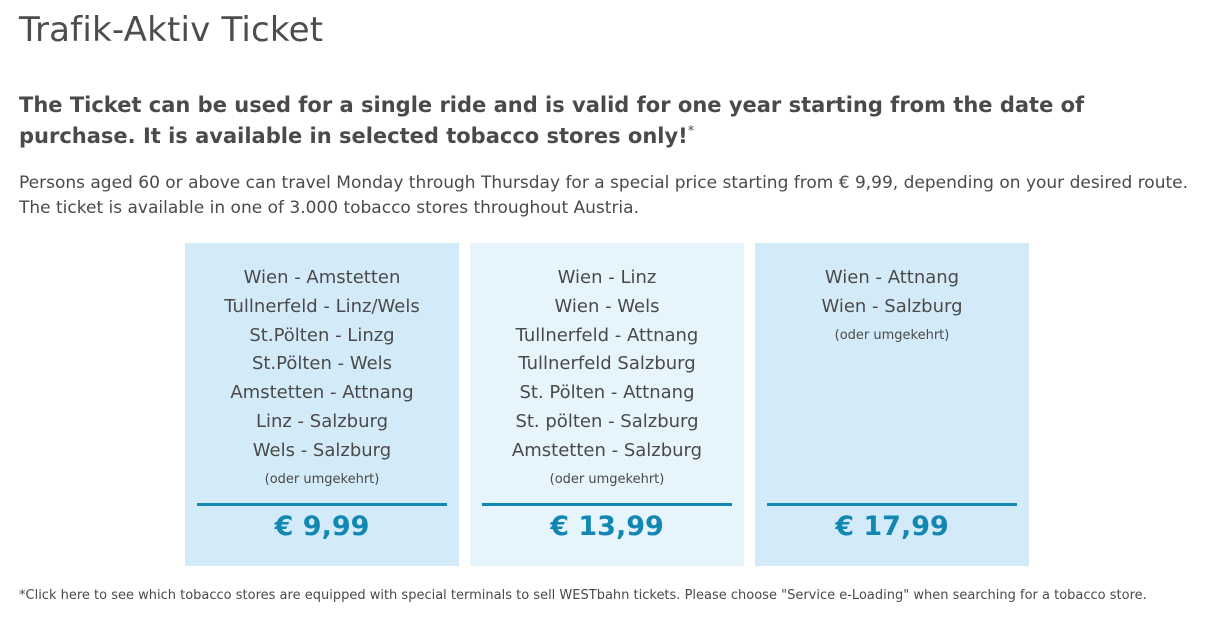  I want to click on route-item: Wien - Salzburg, so click(892, 306).